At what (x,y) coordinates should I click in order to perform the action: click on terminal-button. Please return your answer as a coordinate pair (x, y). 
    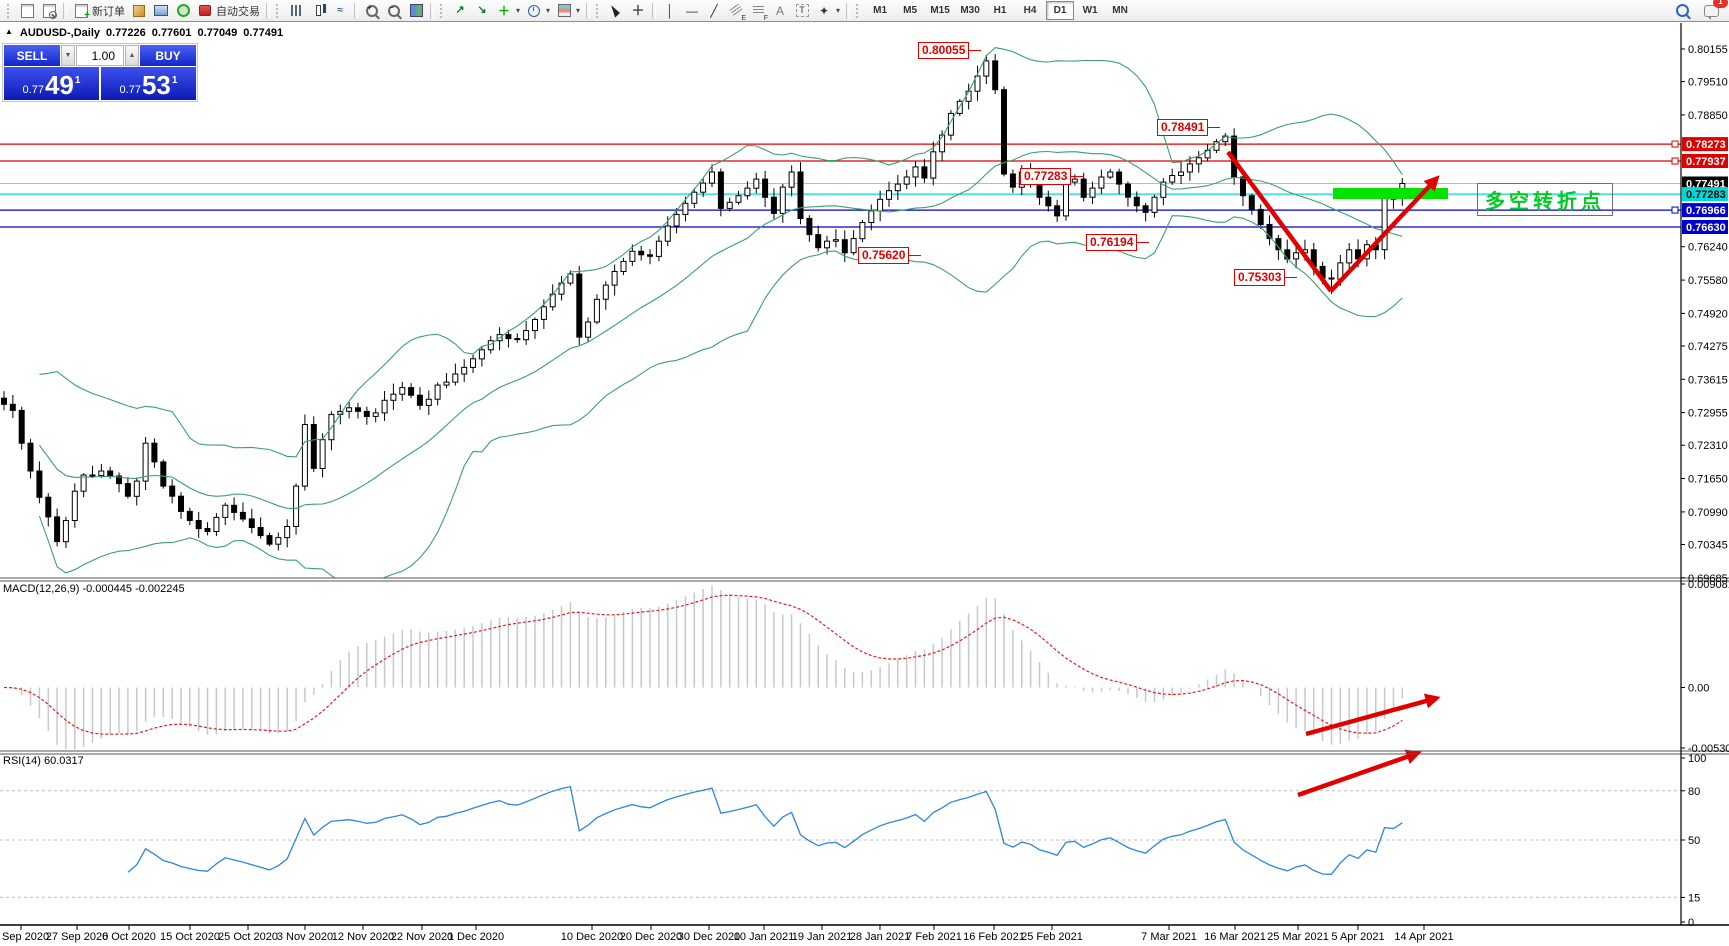
    Looking at the image, I should click on (161, 10).